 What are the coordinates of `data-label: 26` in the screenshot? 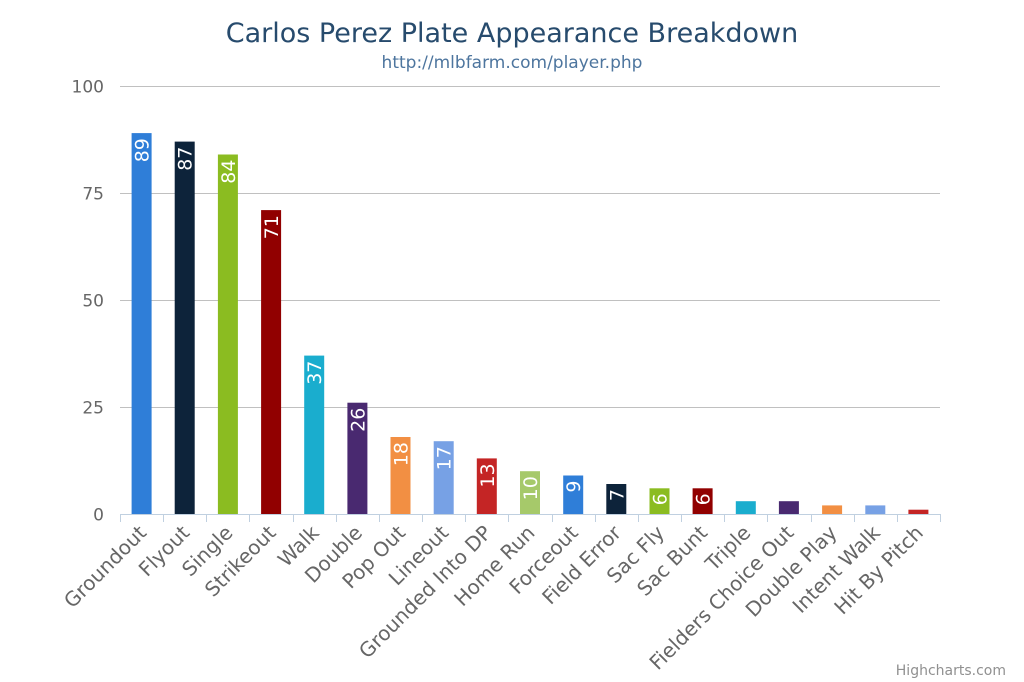 It's located at (358, 420).